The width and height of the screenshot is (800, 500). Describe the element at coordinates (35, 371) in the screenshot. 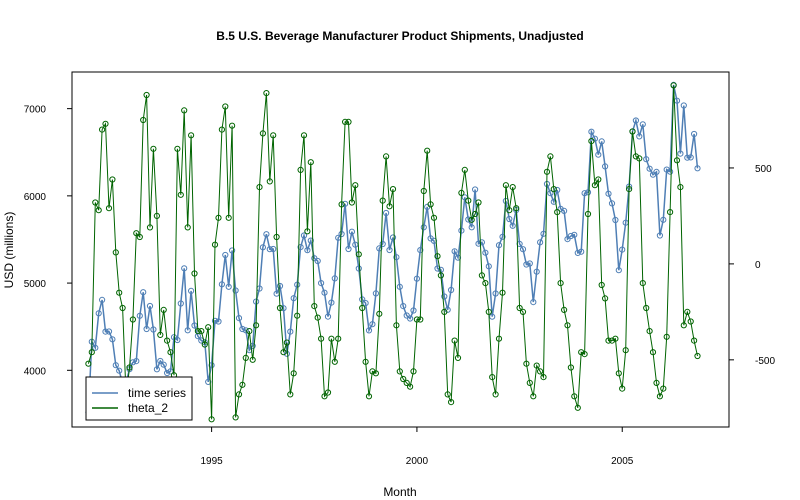

I see `y-tick-label: 4000` at that location.